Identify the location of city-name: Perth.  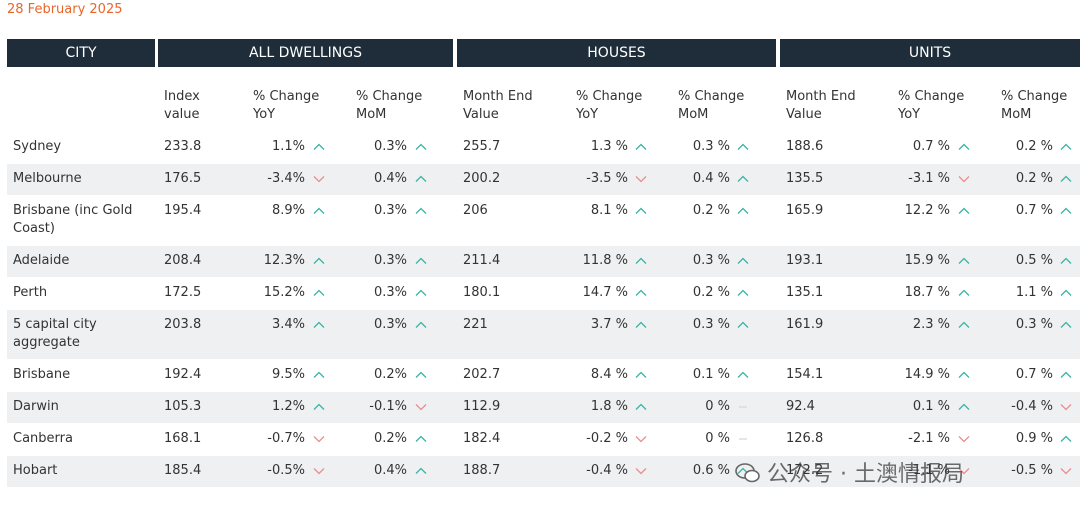
(30, 292).